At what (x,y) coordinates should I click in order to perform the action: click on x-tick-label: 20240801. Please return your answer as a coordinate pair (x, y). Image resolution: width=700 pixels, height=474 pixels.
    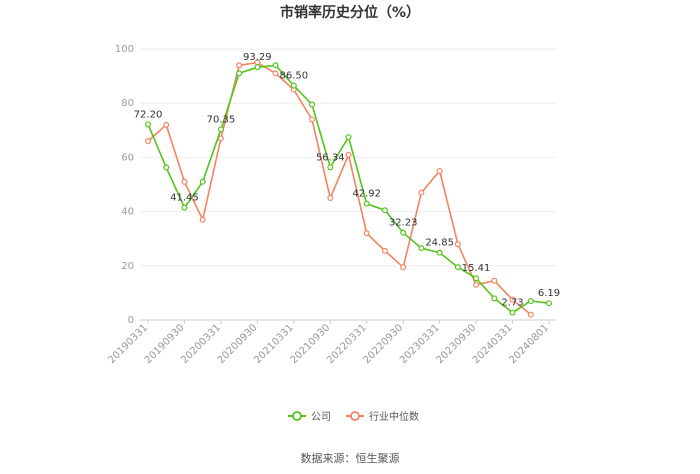
    Looking at the image, I should click on (529, 344).